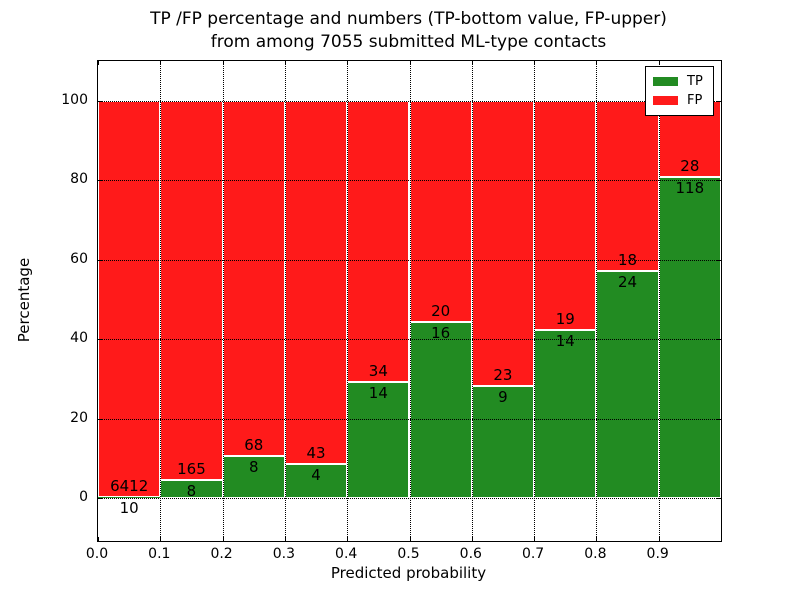 Image resolution: width=800 pixels, height=600 pixels. What do you see at coordinates (79, 338) in the screenshot?
I see `y-tick-label: 40` at bounding box center [79, 338].